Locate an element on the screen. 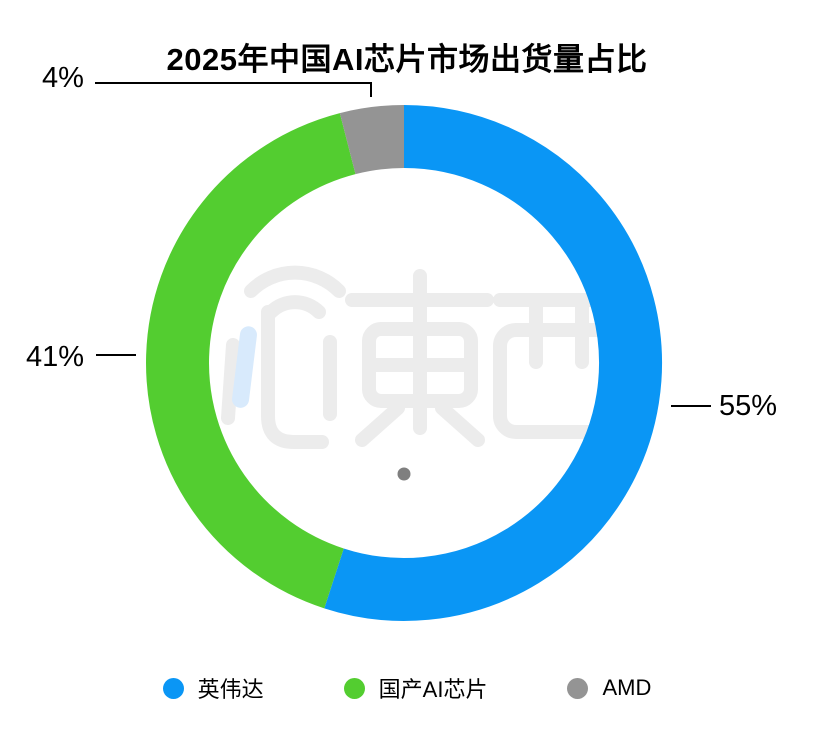 The image size is (814, 738). watermark-logo is located at coordinates (423, 357).